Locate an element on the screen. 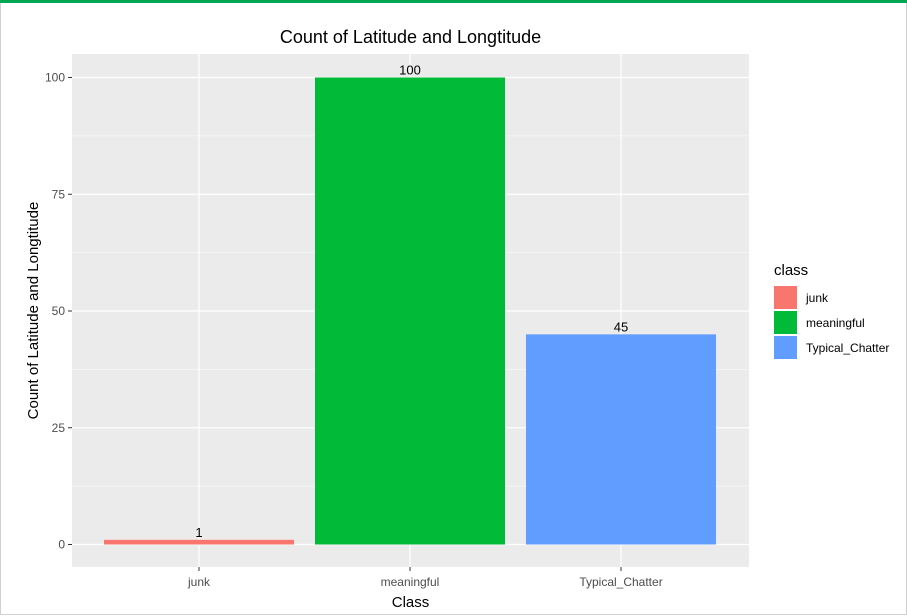  window-top-accent-bar is located at coordinates (453, 1).